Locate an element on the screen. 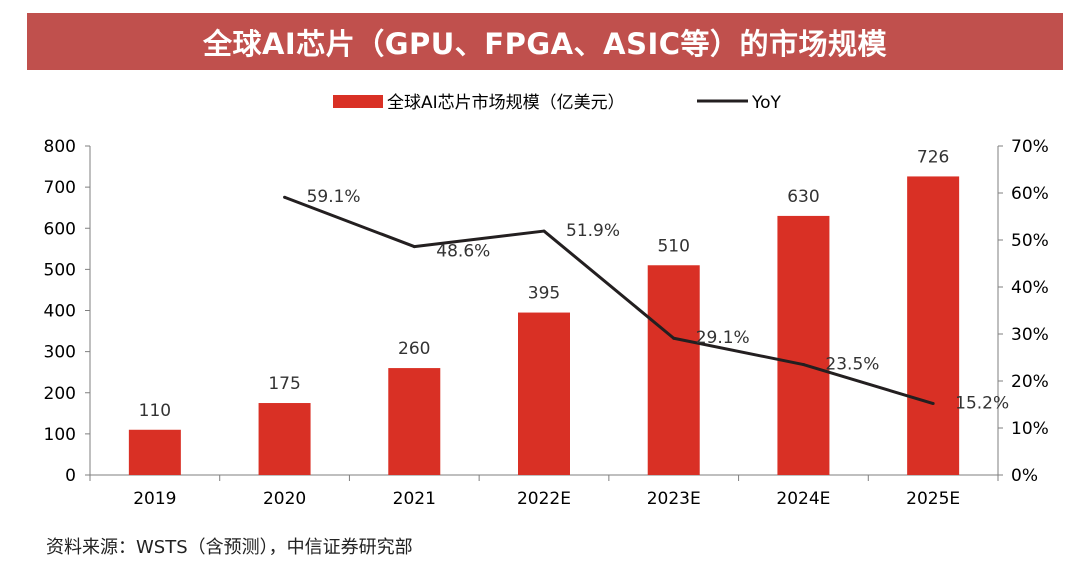 The width and height of the screenshot is (1080, 580). y-tick-label-right: 60% is located at coordinates (1030, 194).